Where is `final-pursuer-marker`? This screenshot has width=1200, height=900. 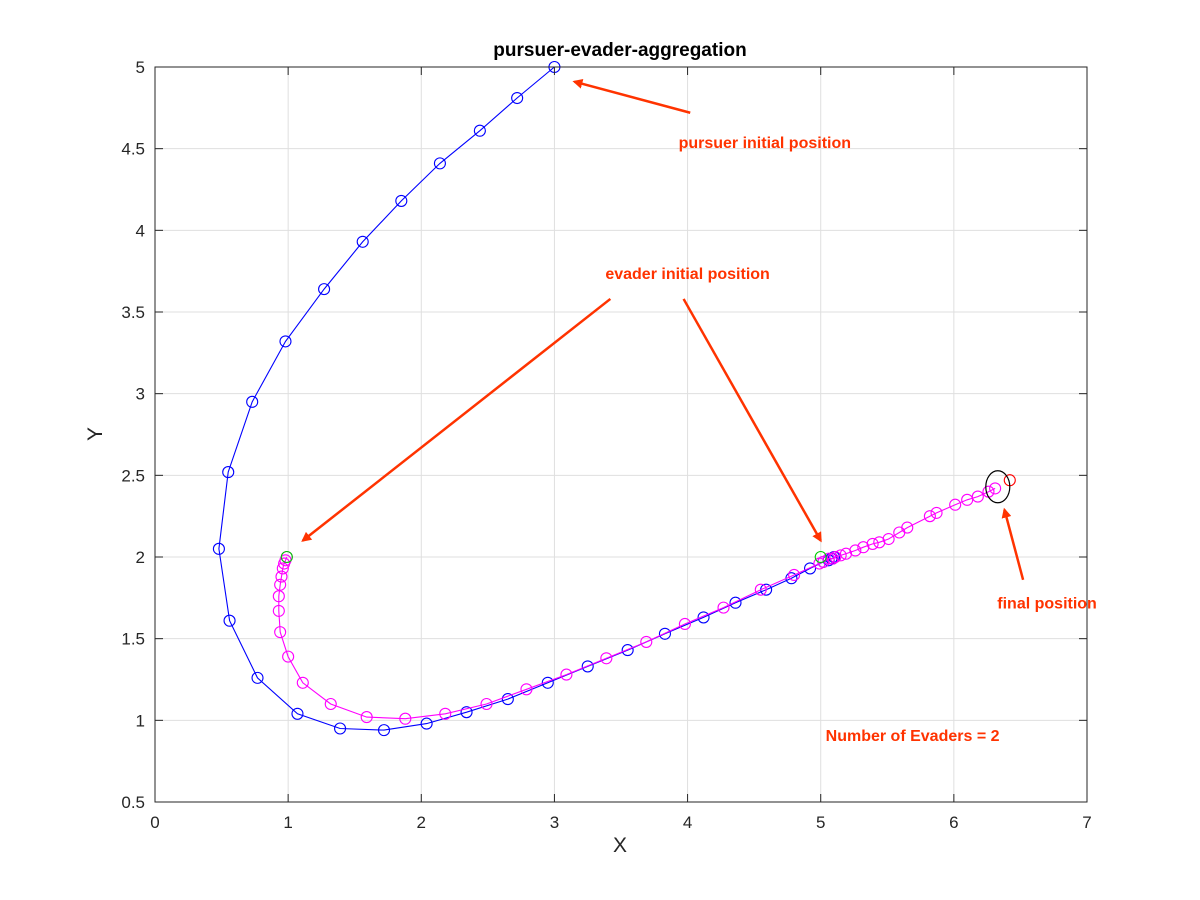
final-pursuer-marker is located at coordinates (998, 487).